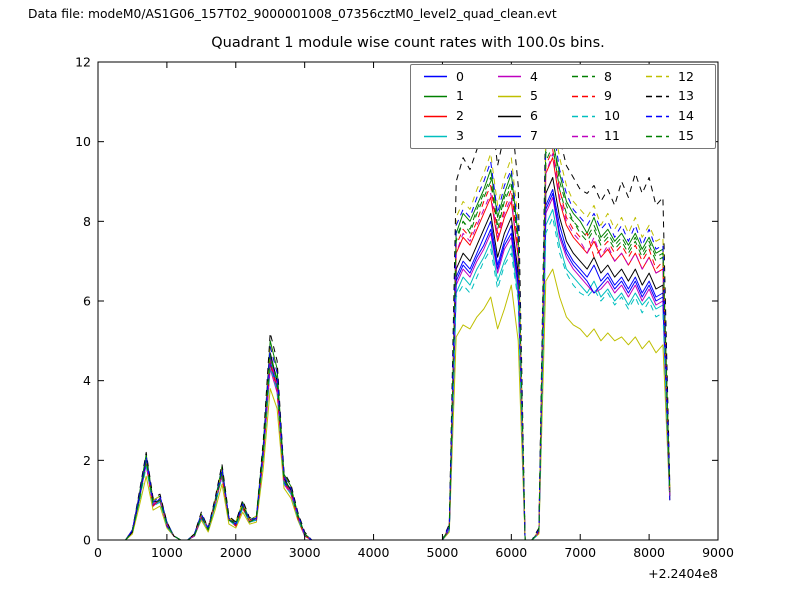  What do you see at coordinates (580, 552) in the screenshot?
I see `x-tick-label: 7000` at bounding box center [580, 552].